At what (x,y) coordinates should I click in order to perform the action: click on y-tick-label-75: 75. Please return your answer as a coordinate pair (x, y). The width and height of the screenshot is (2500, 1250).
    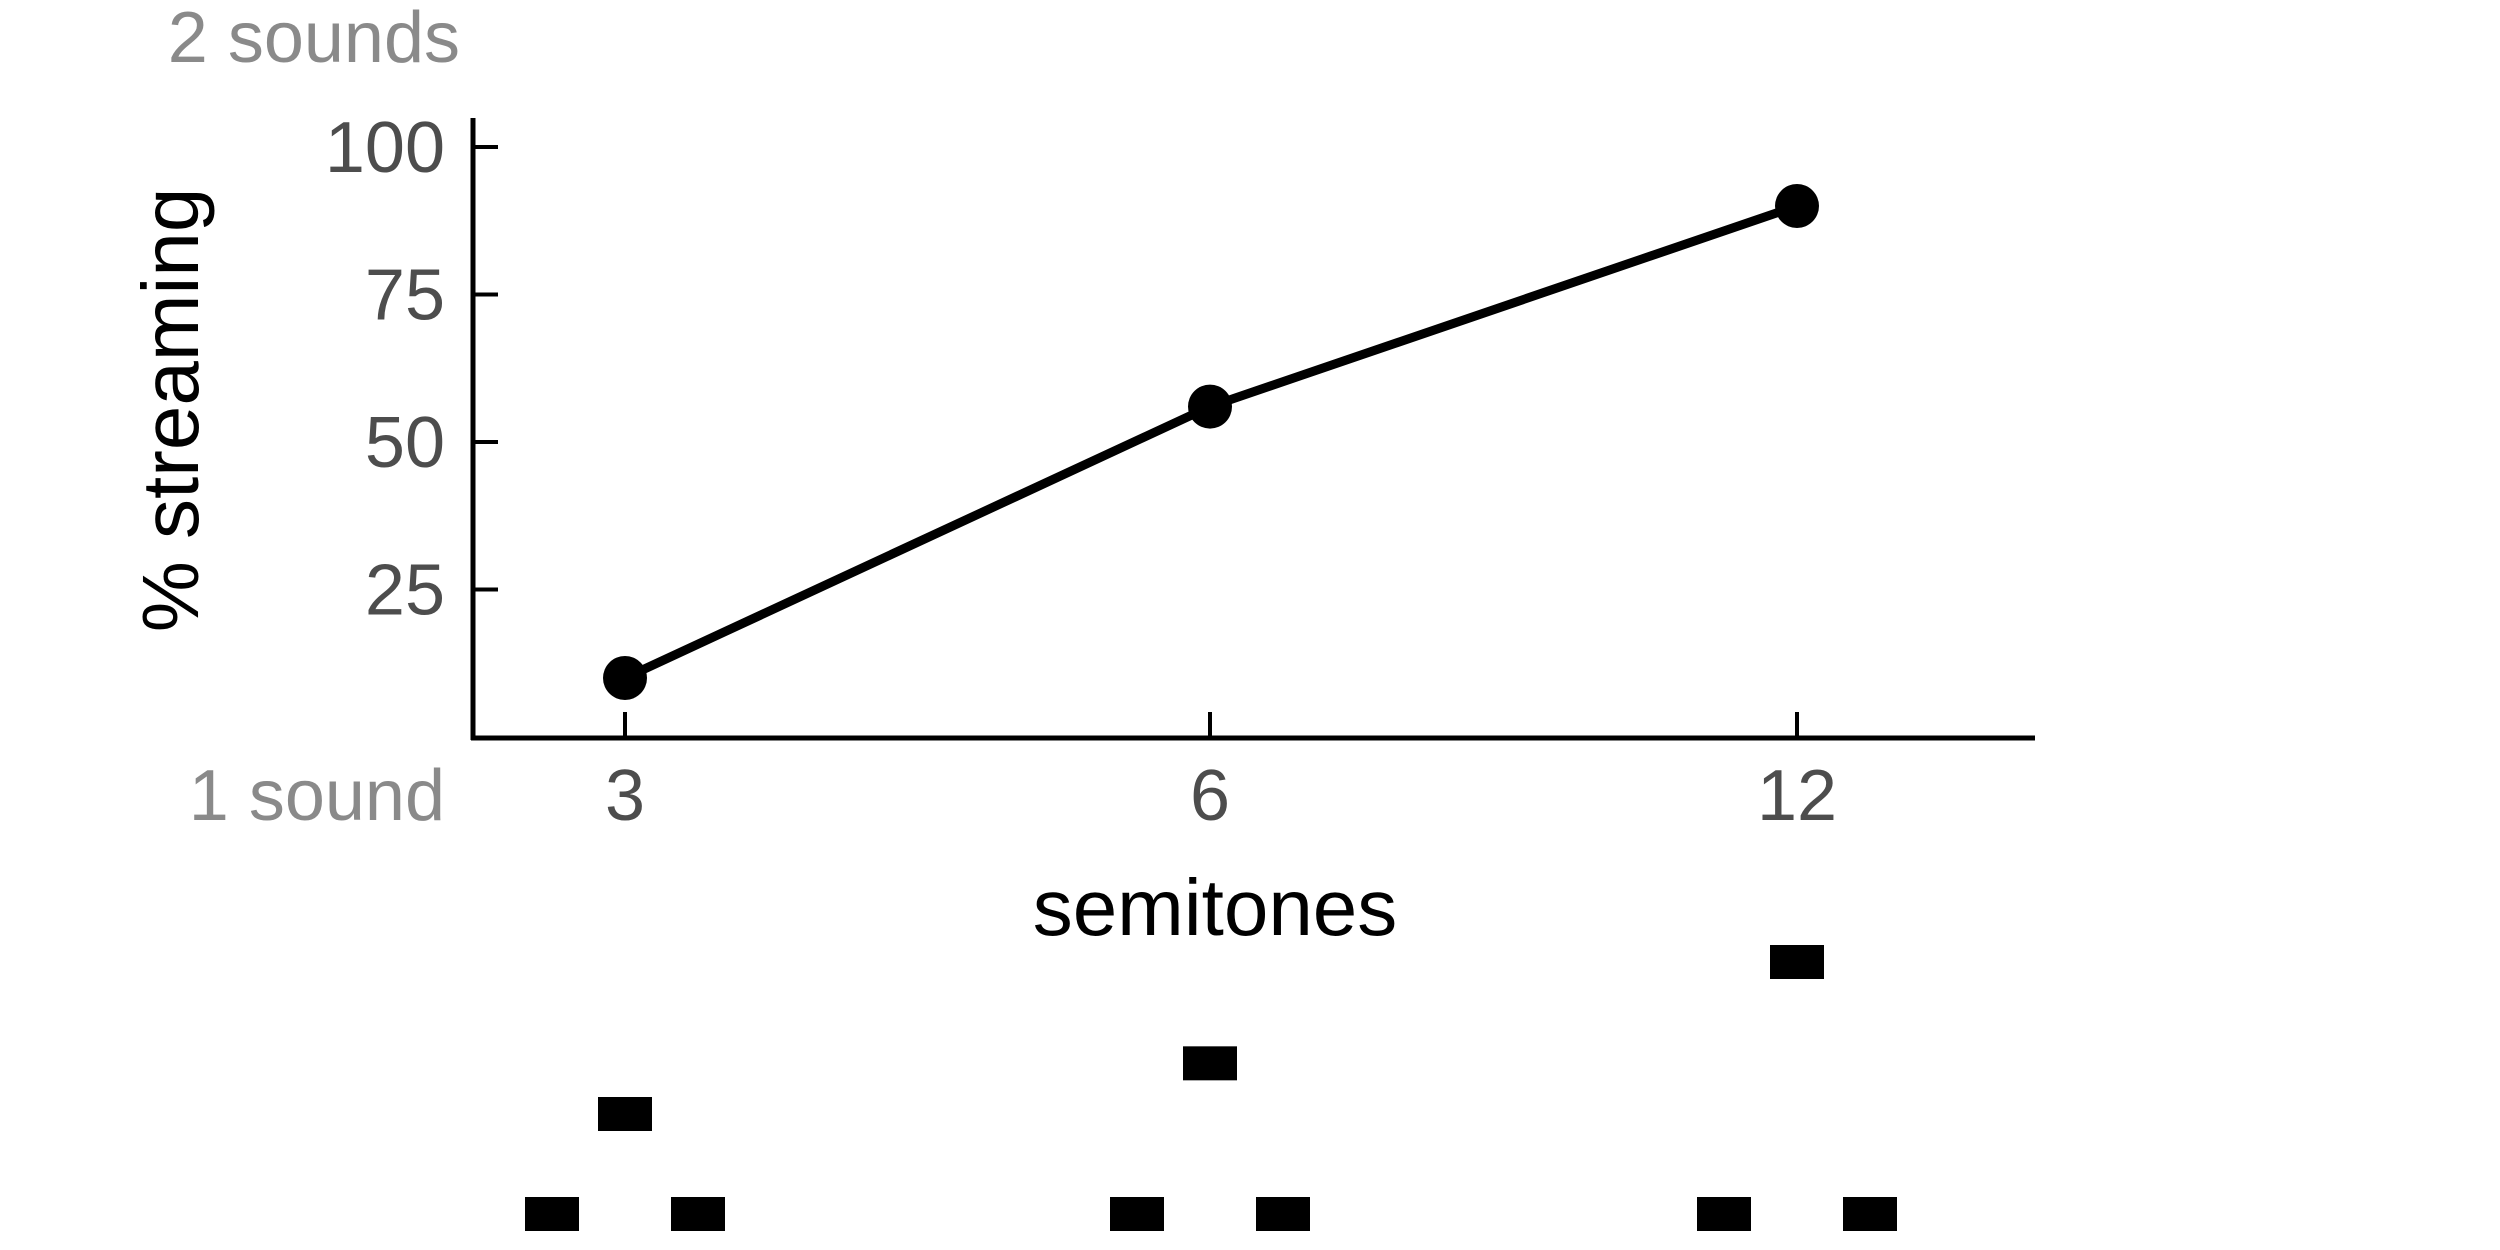
    Looking at the image, I should click on (405, 296).